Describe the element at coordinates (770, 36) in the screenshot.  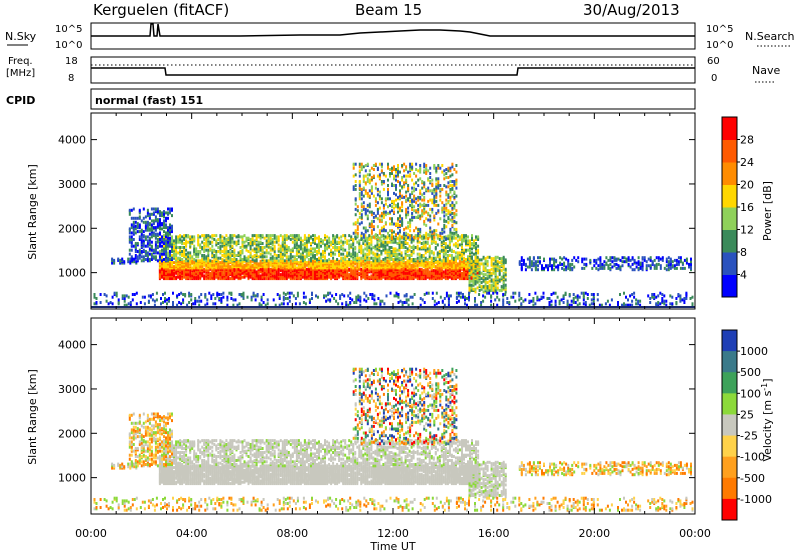
I see `nsearch-label: N.Search` at that location.